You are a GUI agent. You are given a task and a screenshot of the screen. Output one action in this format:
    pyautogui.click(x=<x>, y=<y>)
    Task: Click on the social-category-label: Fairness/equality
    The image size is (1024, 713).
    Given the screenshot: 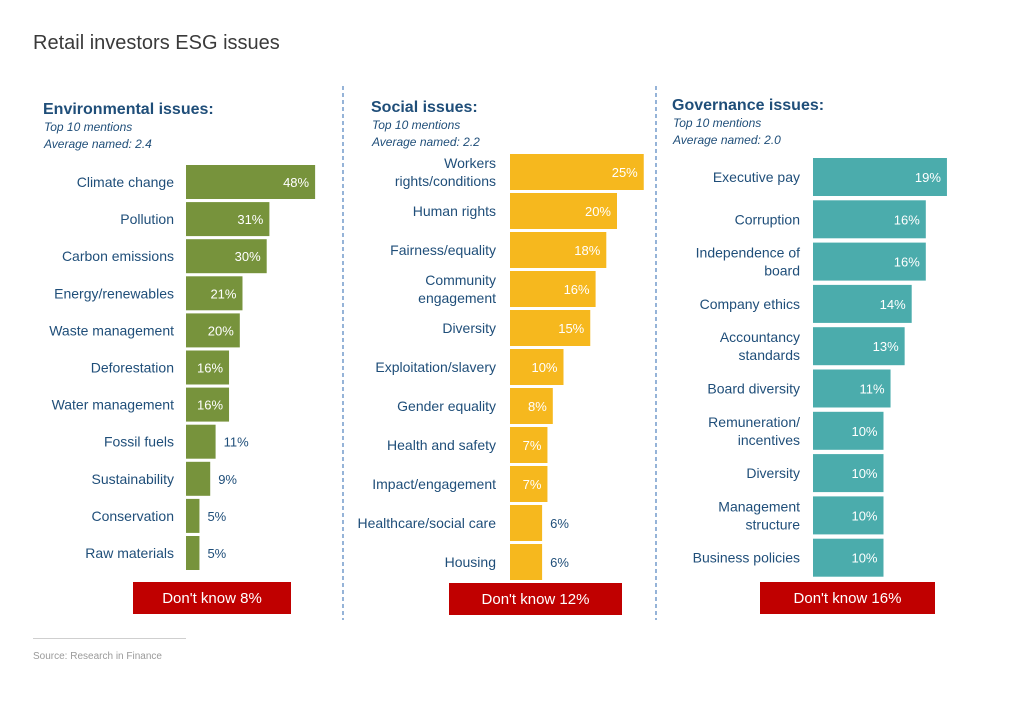 What is the action you would take?
    pyautogui.click(x=443, y=250)
    